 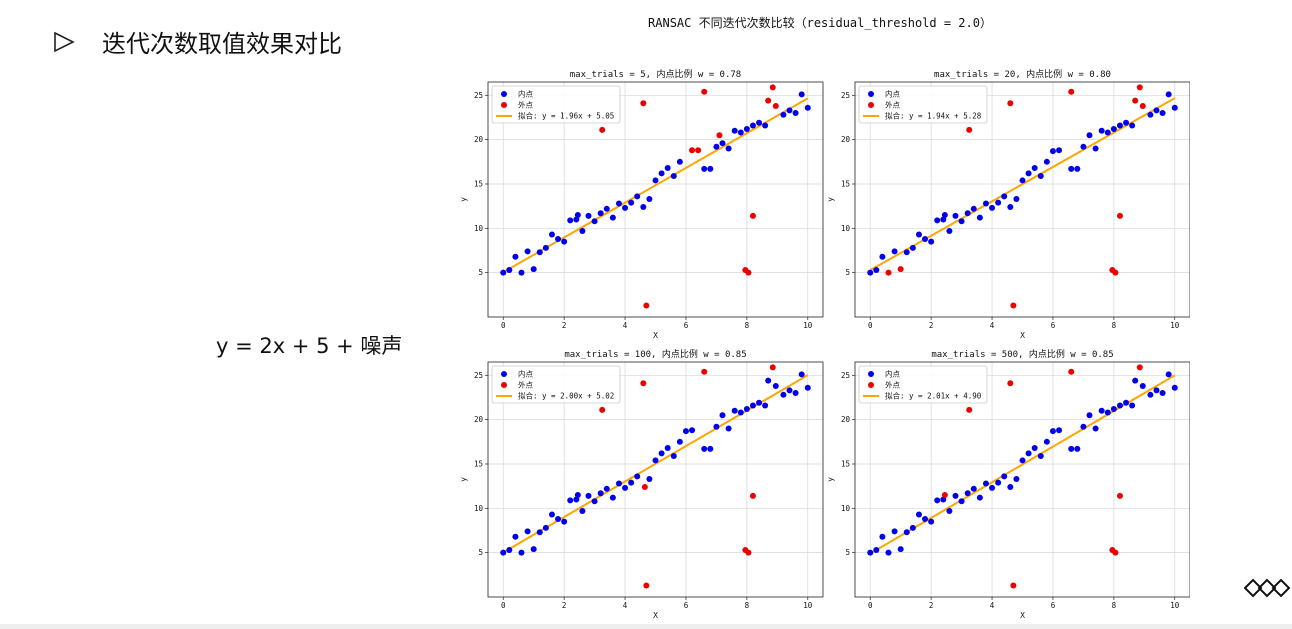 I want to click on x-tick-label: 2, so click(x=931, y=325).